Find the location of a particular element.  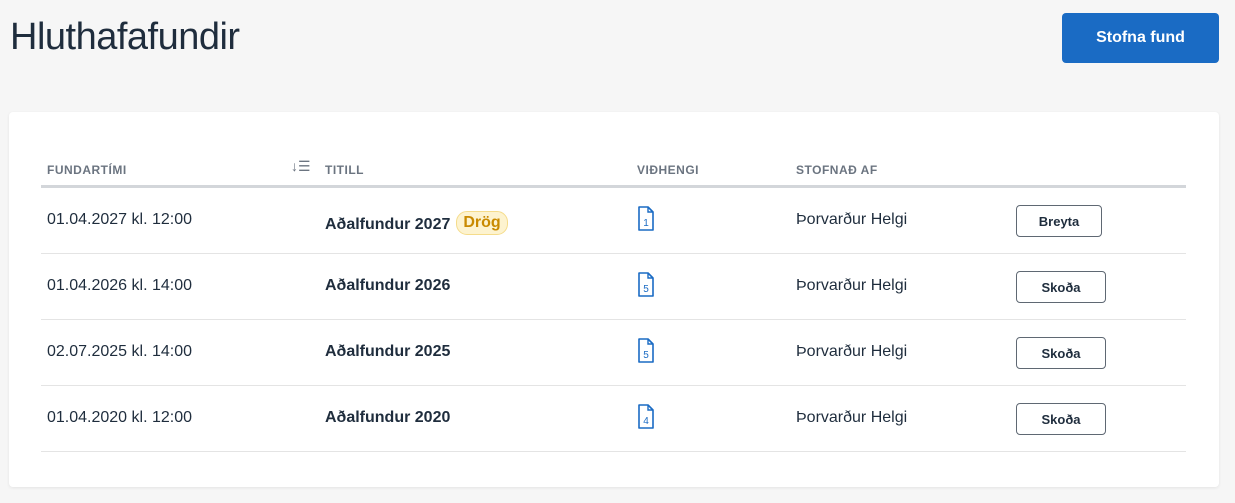

column-header-time: FUNDARTÍMI is located at coordinates (87, 170).